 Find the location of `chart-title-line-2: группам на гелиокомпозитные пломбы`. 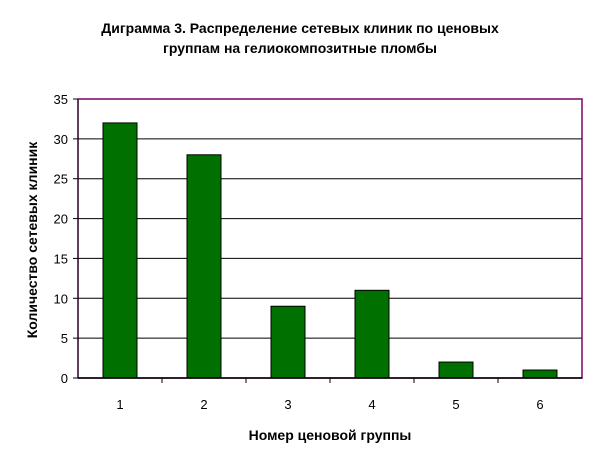

chart-title-line-2: группам на гелиокомпозитные пломбы is located at coordinates (300, 48).